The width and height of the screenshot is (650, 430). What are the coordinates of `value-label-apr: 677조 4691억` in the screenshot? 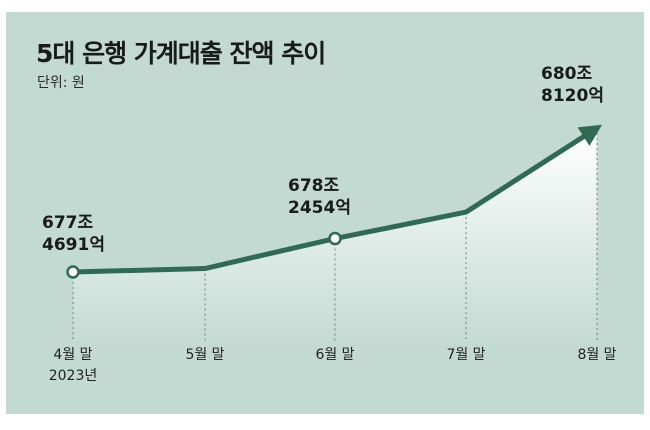 It's located at (73, 234).